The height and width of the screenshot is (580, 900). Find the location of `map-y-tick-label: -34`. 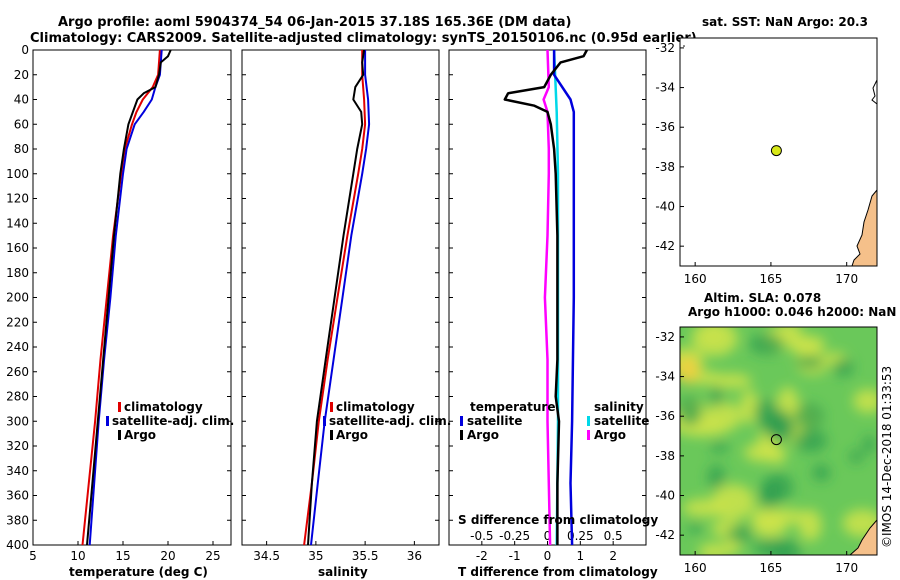

map-y-tick-label: -34 is located at coordinates (665, 377).